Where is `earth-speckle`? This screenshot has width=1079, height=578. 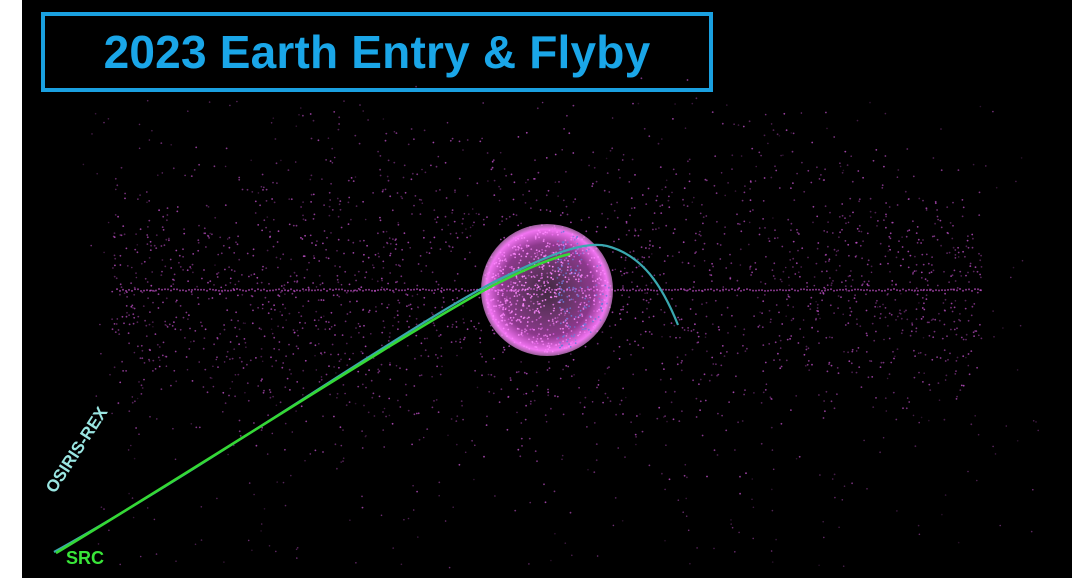
earth-speckle is located at coordinates (547, 291).